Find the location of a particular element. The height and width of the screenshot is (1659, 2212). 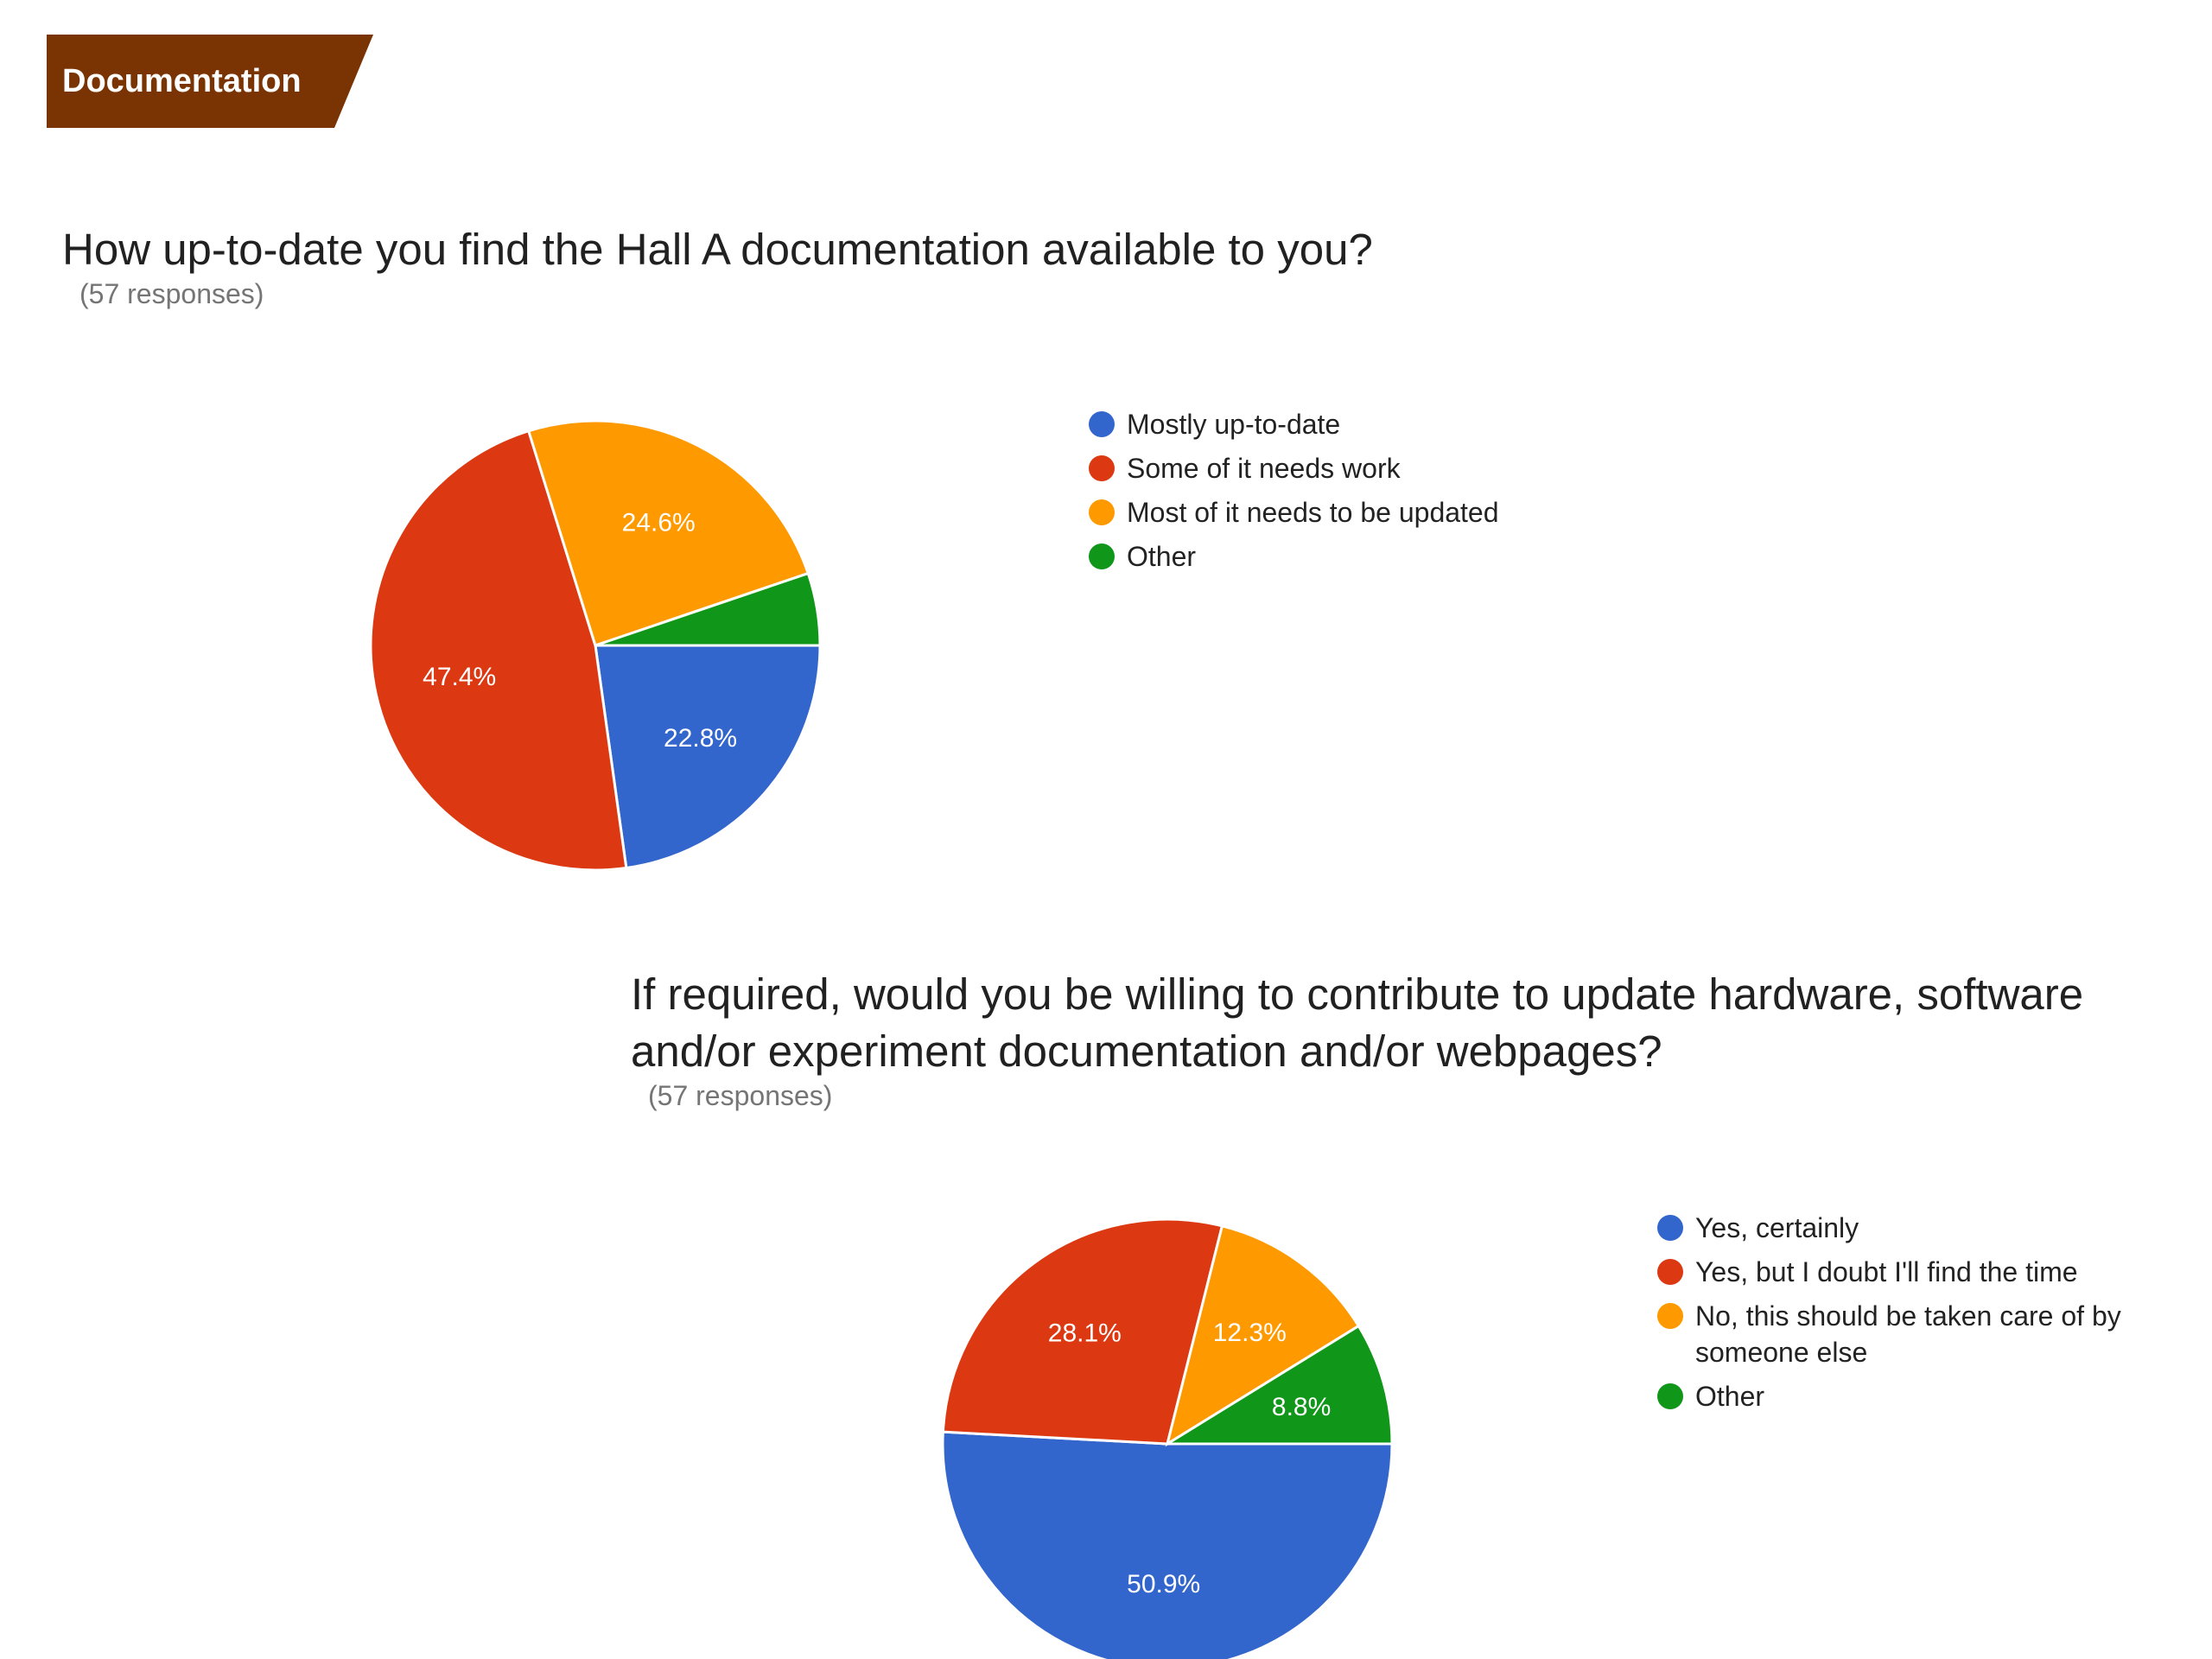

section-tab-label: Documentation is located at coordinates (182, 81).